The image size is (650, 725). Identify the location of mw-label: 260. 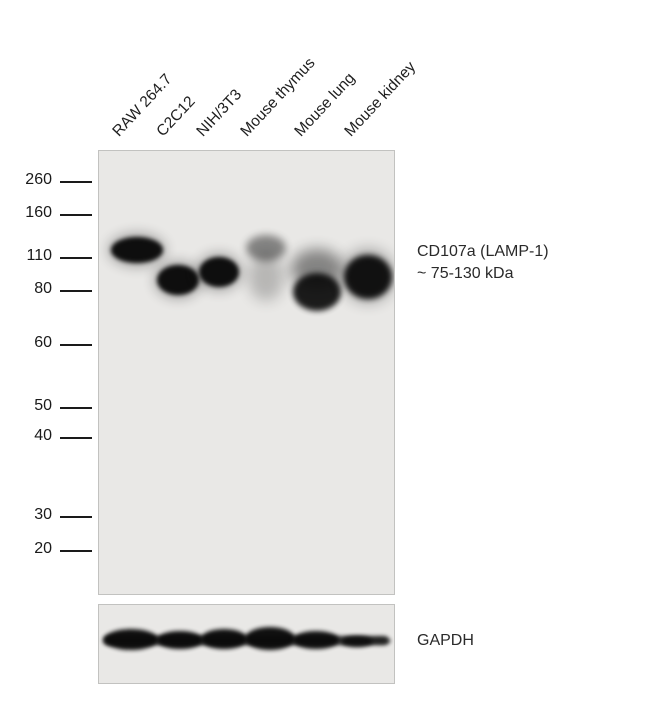
(38, 179).